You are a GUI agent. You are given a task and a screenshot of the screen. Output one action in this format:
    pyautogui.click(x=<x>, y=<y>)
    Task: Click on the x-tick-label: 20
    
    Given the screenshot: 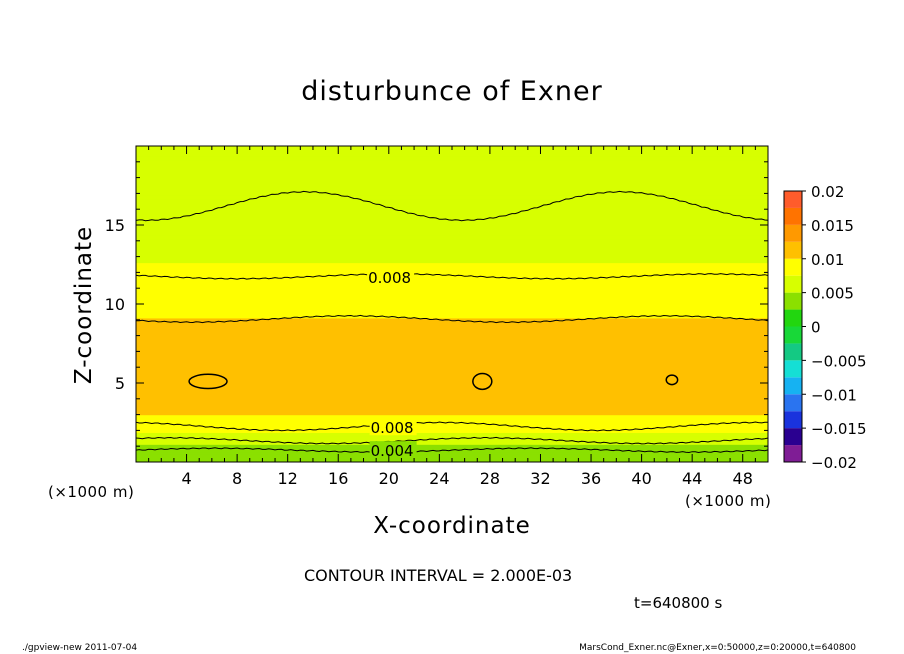 What is the action you would take?
    pyautogui.click(x=389, y=478)
    